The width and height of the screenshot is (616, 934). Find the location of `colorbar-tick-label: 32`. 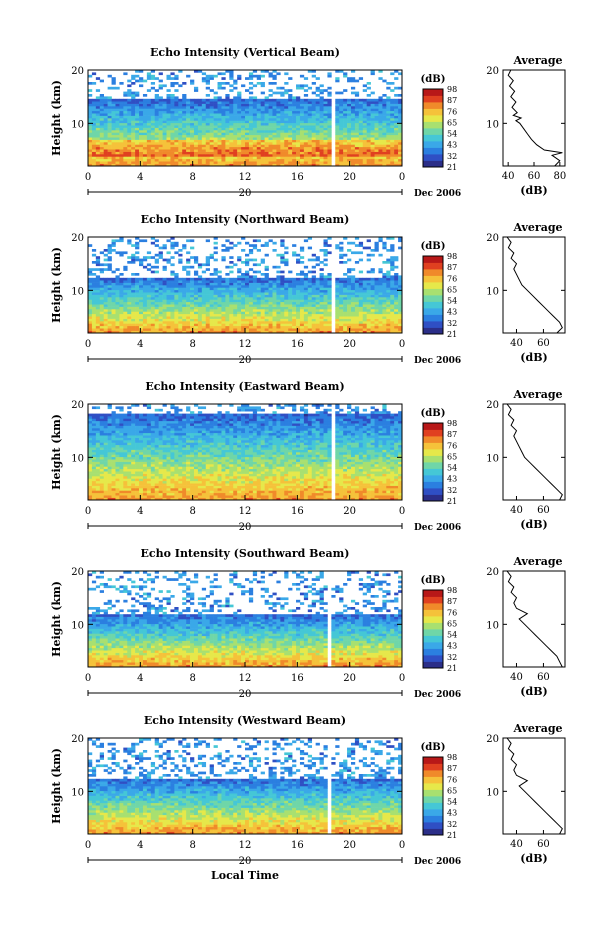

colorbar-tick-label: 32 is located at coordinates (452, 323).